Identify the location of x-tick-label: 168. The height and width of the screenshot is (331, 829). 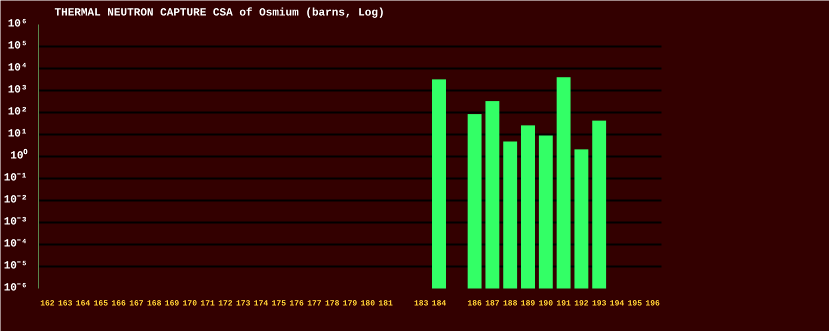
(154, 304).